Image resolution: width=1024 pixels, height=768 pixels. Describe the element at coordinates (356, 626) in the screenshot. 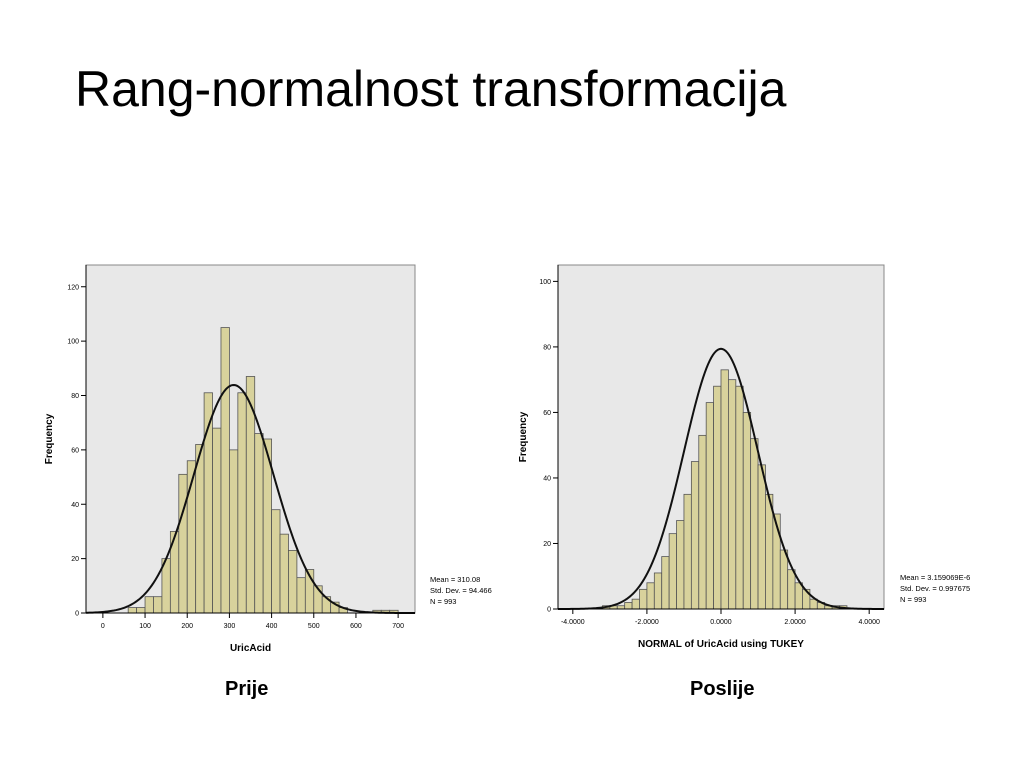

I see `x-tick-label: 600` at that location.